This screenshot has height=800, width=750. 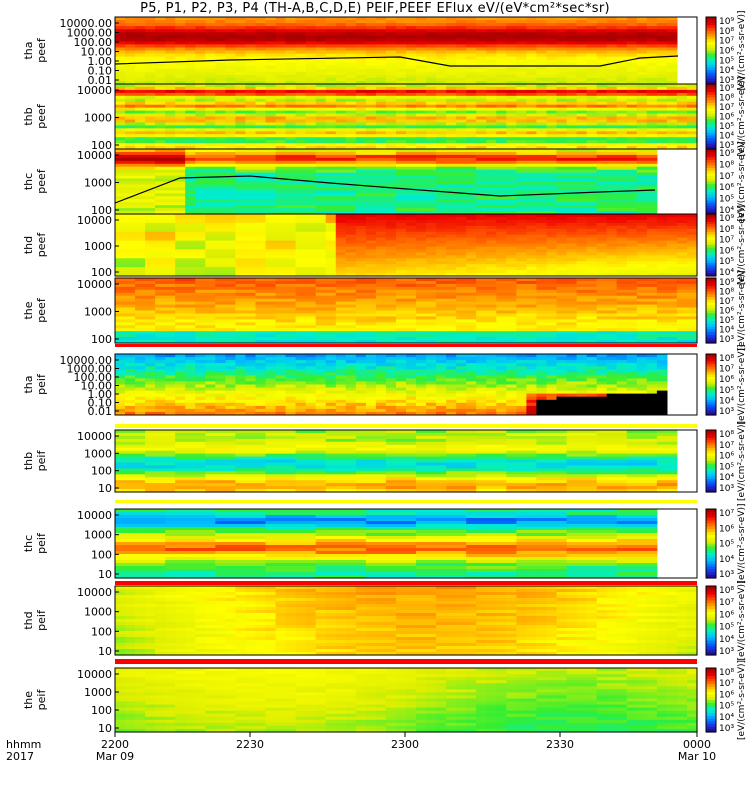 I want to click on y-tick-label: 100.00, so click(x=93, y=42).